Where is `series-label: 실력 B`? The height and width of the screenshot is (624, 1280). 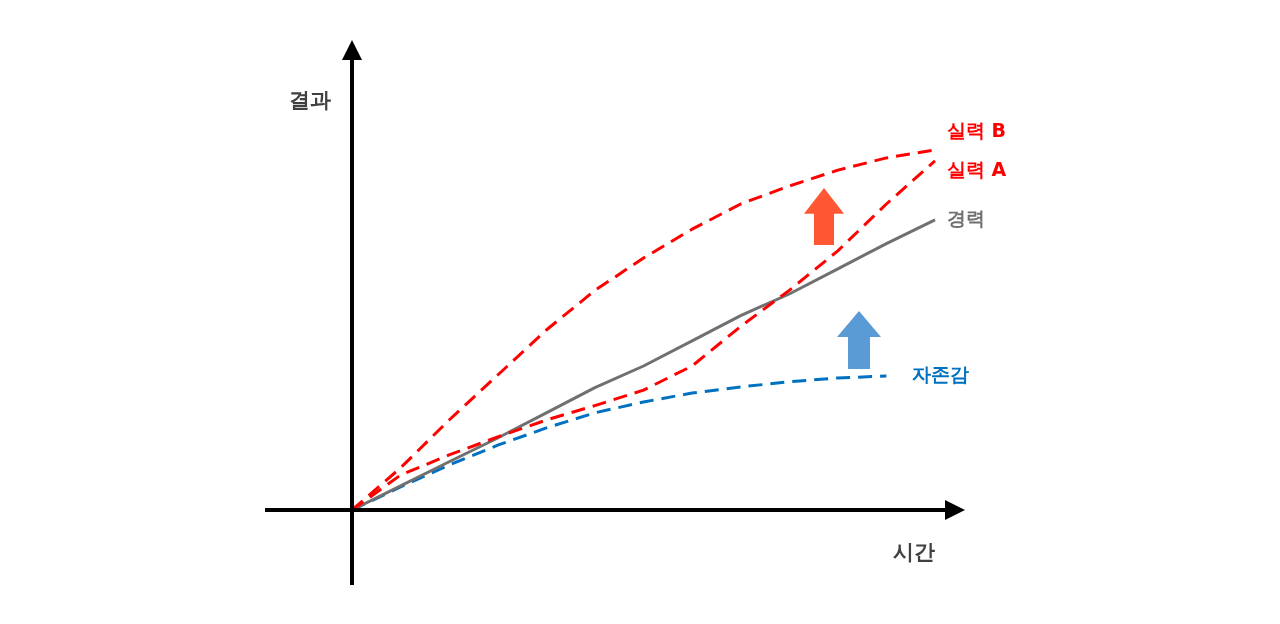 series-label: 실력 B is located at coordinates (977, 129).